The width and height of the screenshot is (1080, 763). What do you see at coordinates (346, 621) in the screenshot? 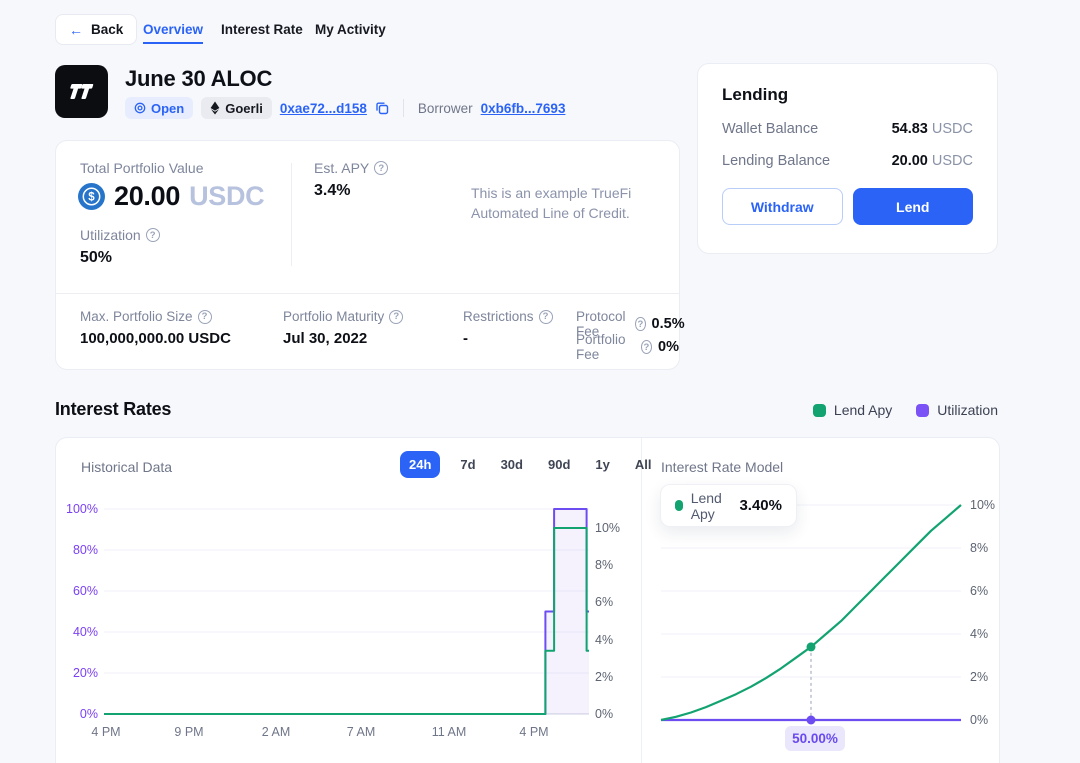
I see `lend-apy-line` at bounding box center [346, 621].